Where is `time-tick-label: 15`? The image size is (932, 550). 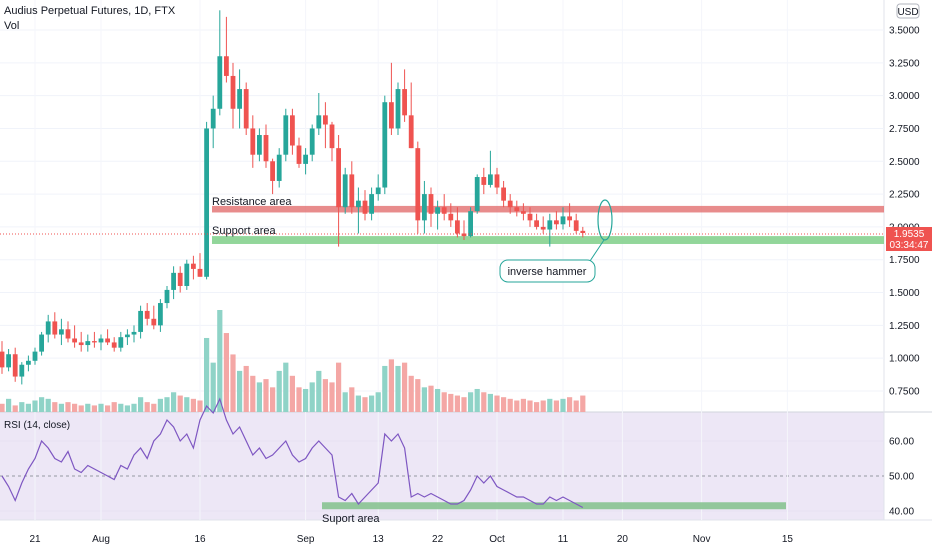 time-tick-label: 15 is located at coordinates (788, 539).